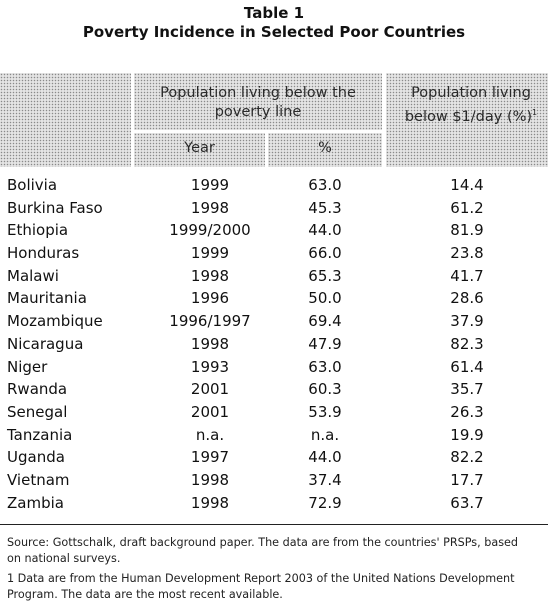  What do you see at coordinates (325, 479) in the screenshot?
I see `poverty-pct-cell: 37.4` at bounding box center [325, 479].